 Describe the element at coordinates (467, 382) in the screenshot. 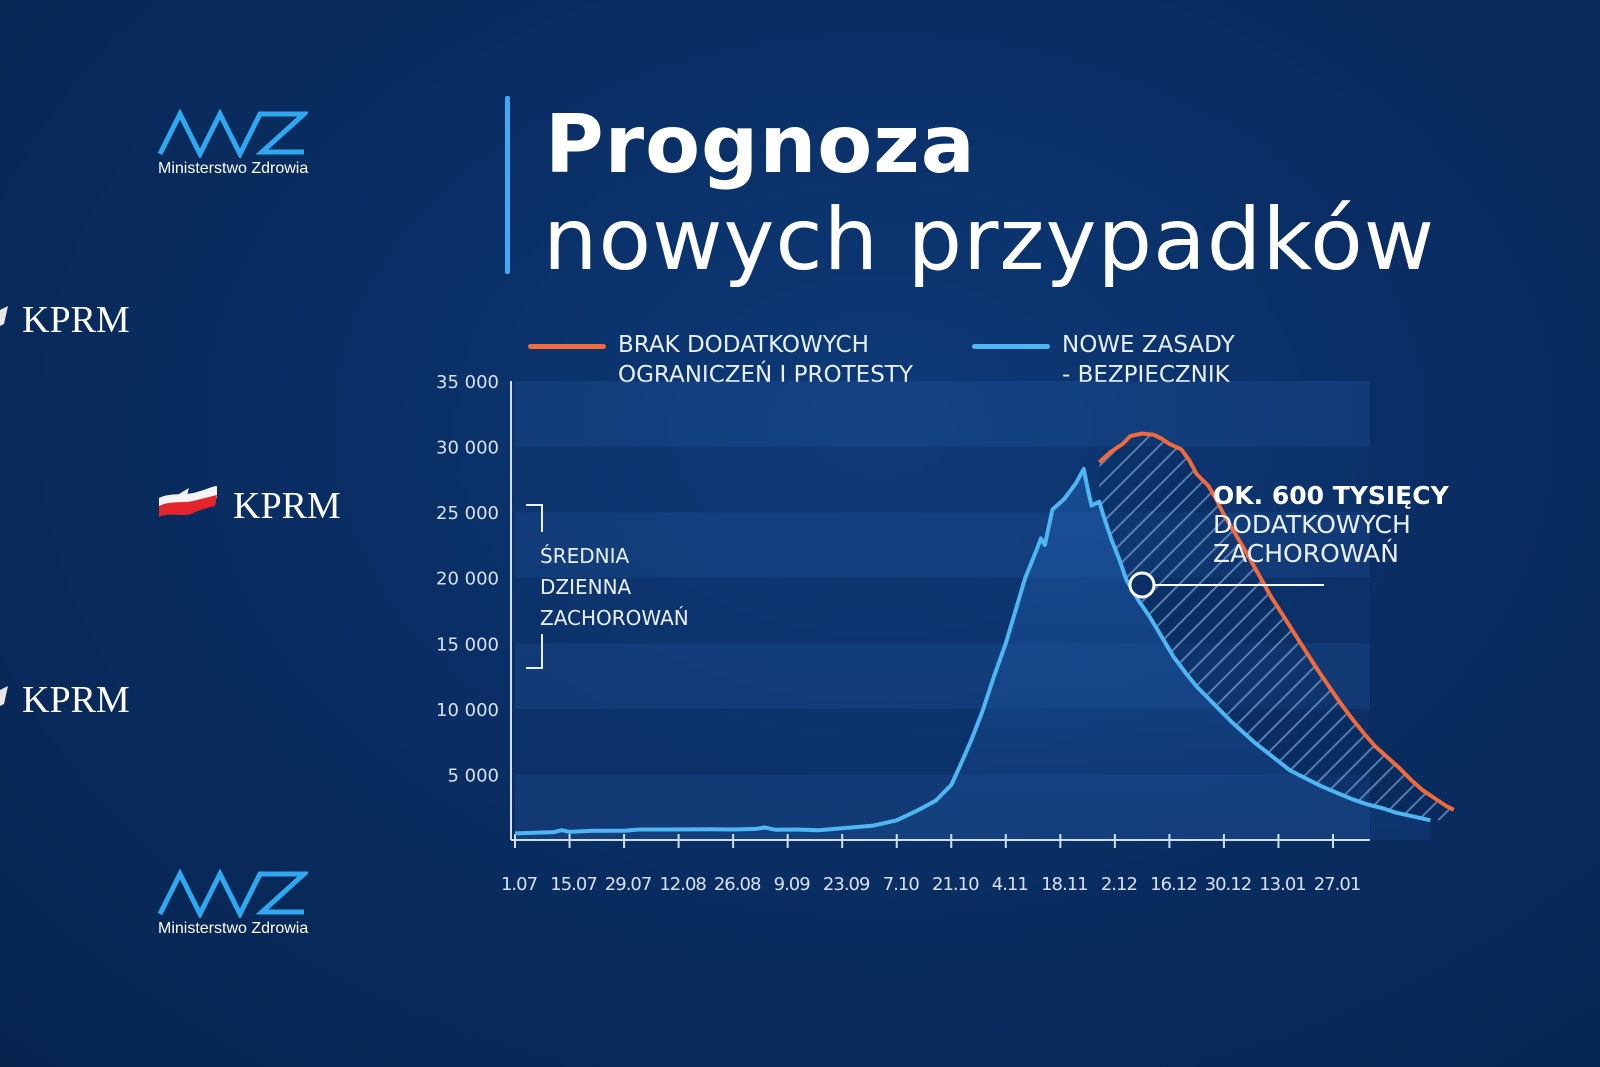

I see `y-tick-label: 35 000` at that location.